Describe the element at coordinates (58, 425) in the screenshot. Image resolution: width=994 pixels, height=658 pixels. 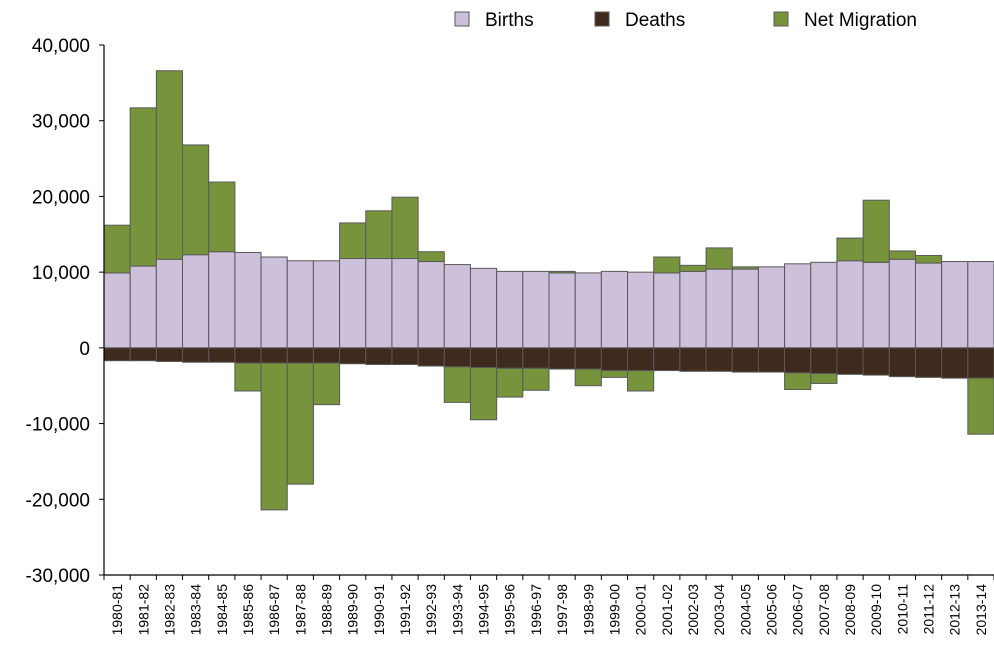
I see `y-tick-label: -10,000` at that location.